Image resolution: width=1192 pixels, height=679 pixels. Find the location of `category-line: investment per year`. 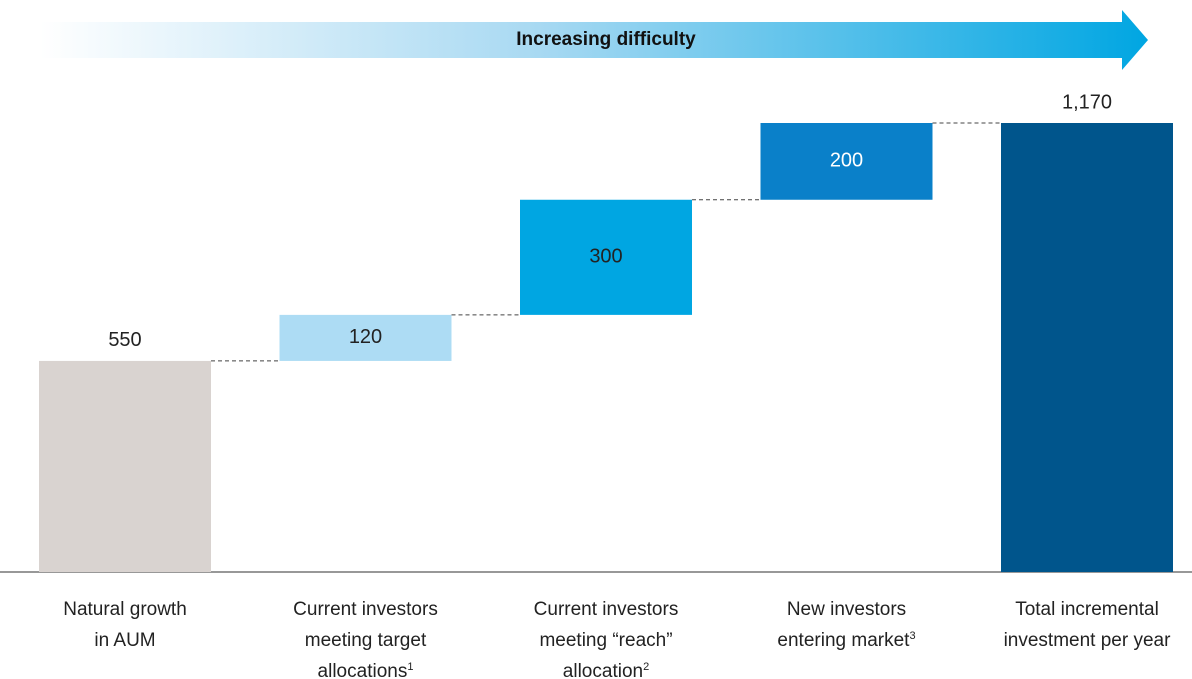

category-line: investment per year is located at coordinates (1087, 640).